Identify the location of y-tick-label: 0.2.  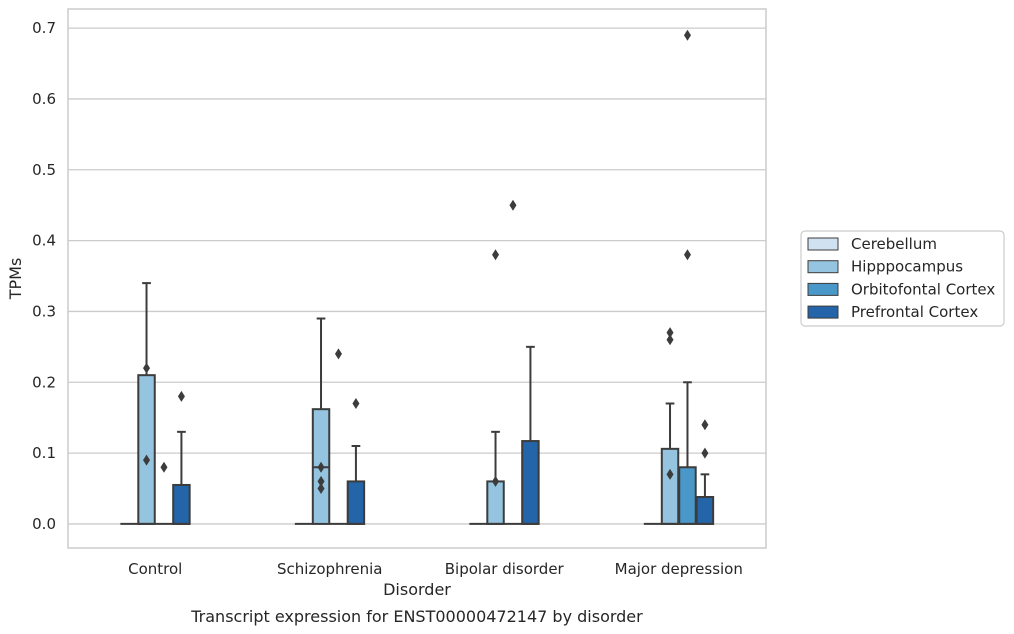
(44, 382).